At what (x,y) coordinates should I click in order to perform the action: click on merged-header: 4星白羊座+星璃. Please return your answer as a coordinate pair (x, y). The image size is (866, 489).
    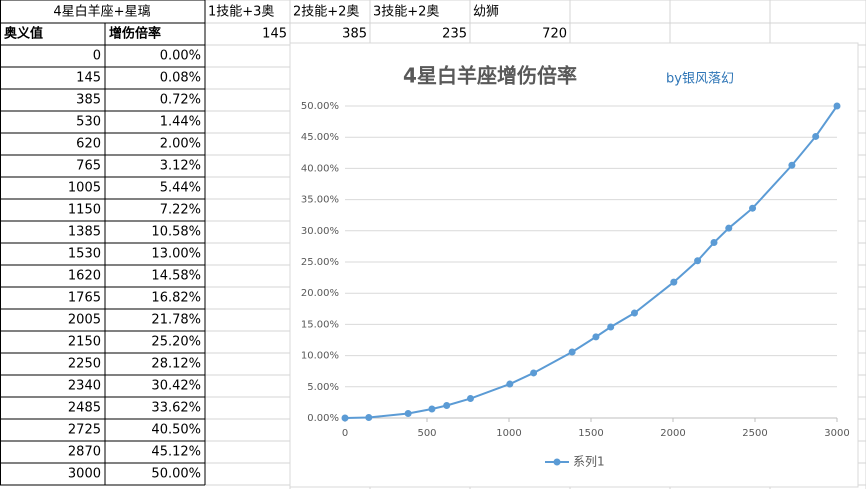
    Looking at the image, I should click on (101, 12).